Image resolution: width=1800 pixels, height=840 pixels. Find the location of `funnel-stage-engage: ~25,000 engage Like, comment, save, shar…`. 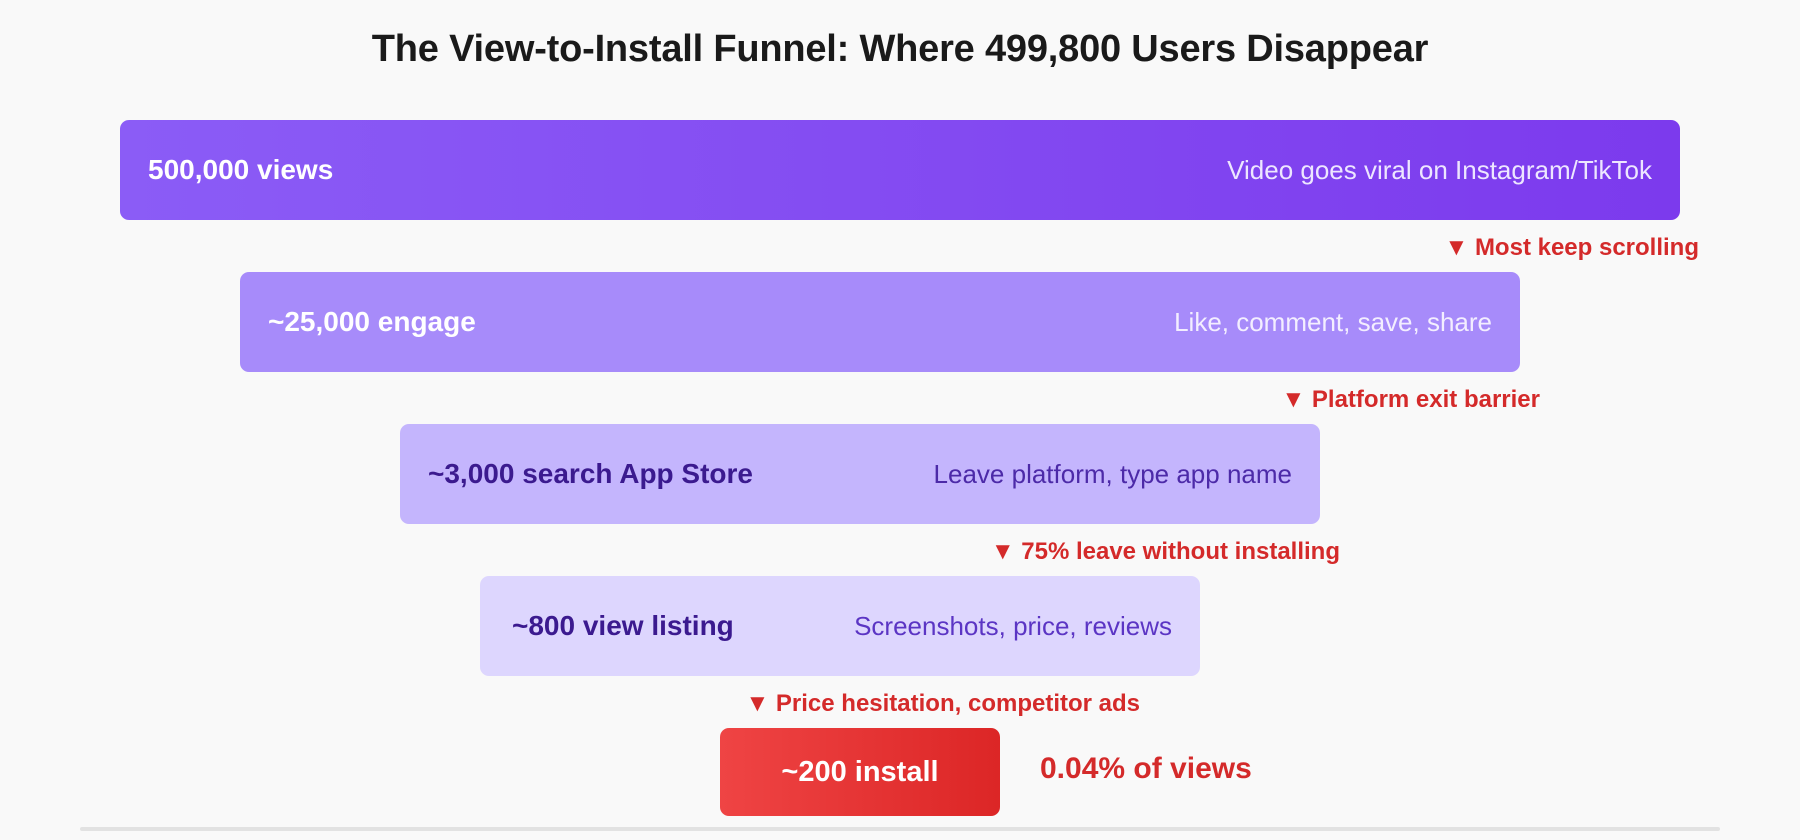

funnel-stage-engage: ~25,000 engage Like, comment, save, shar… is located at coordinates (880, 322).